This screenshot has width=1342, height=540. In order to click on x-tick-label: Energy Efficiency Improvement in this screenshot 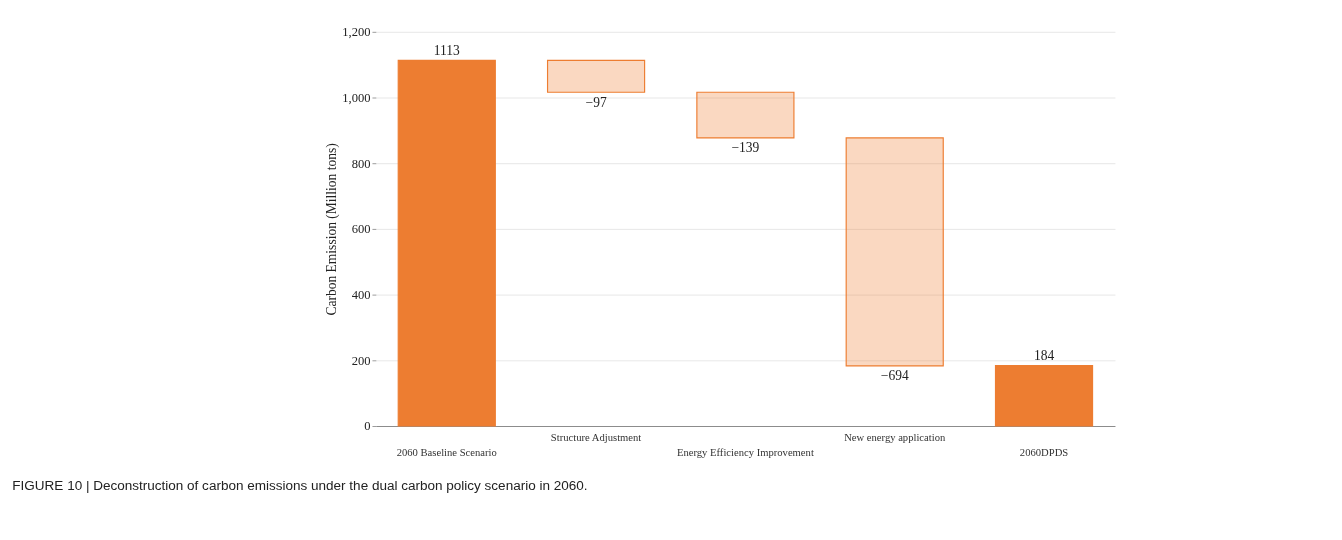, I will do `click(745, 453)`.